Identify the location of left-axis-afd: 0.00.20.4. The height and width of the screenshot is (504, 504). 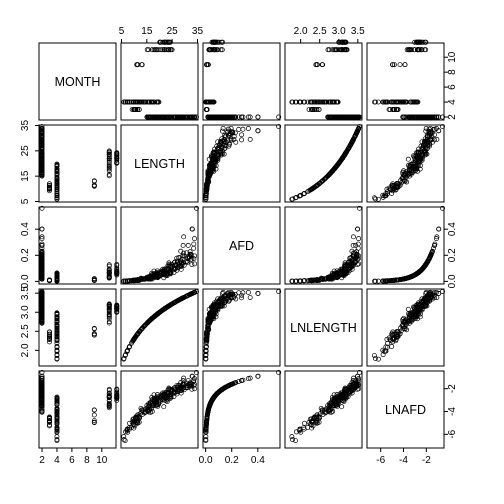
(29, 255).